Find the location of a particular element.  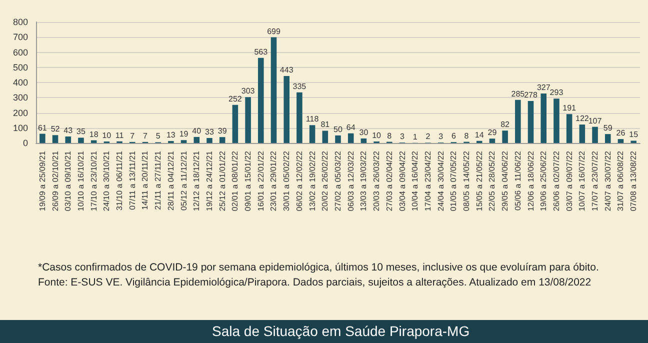

y-tick-label: 500 is located at coordinates (20, 67).